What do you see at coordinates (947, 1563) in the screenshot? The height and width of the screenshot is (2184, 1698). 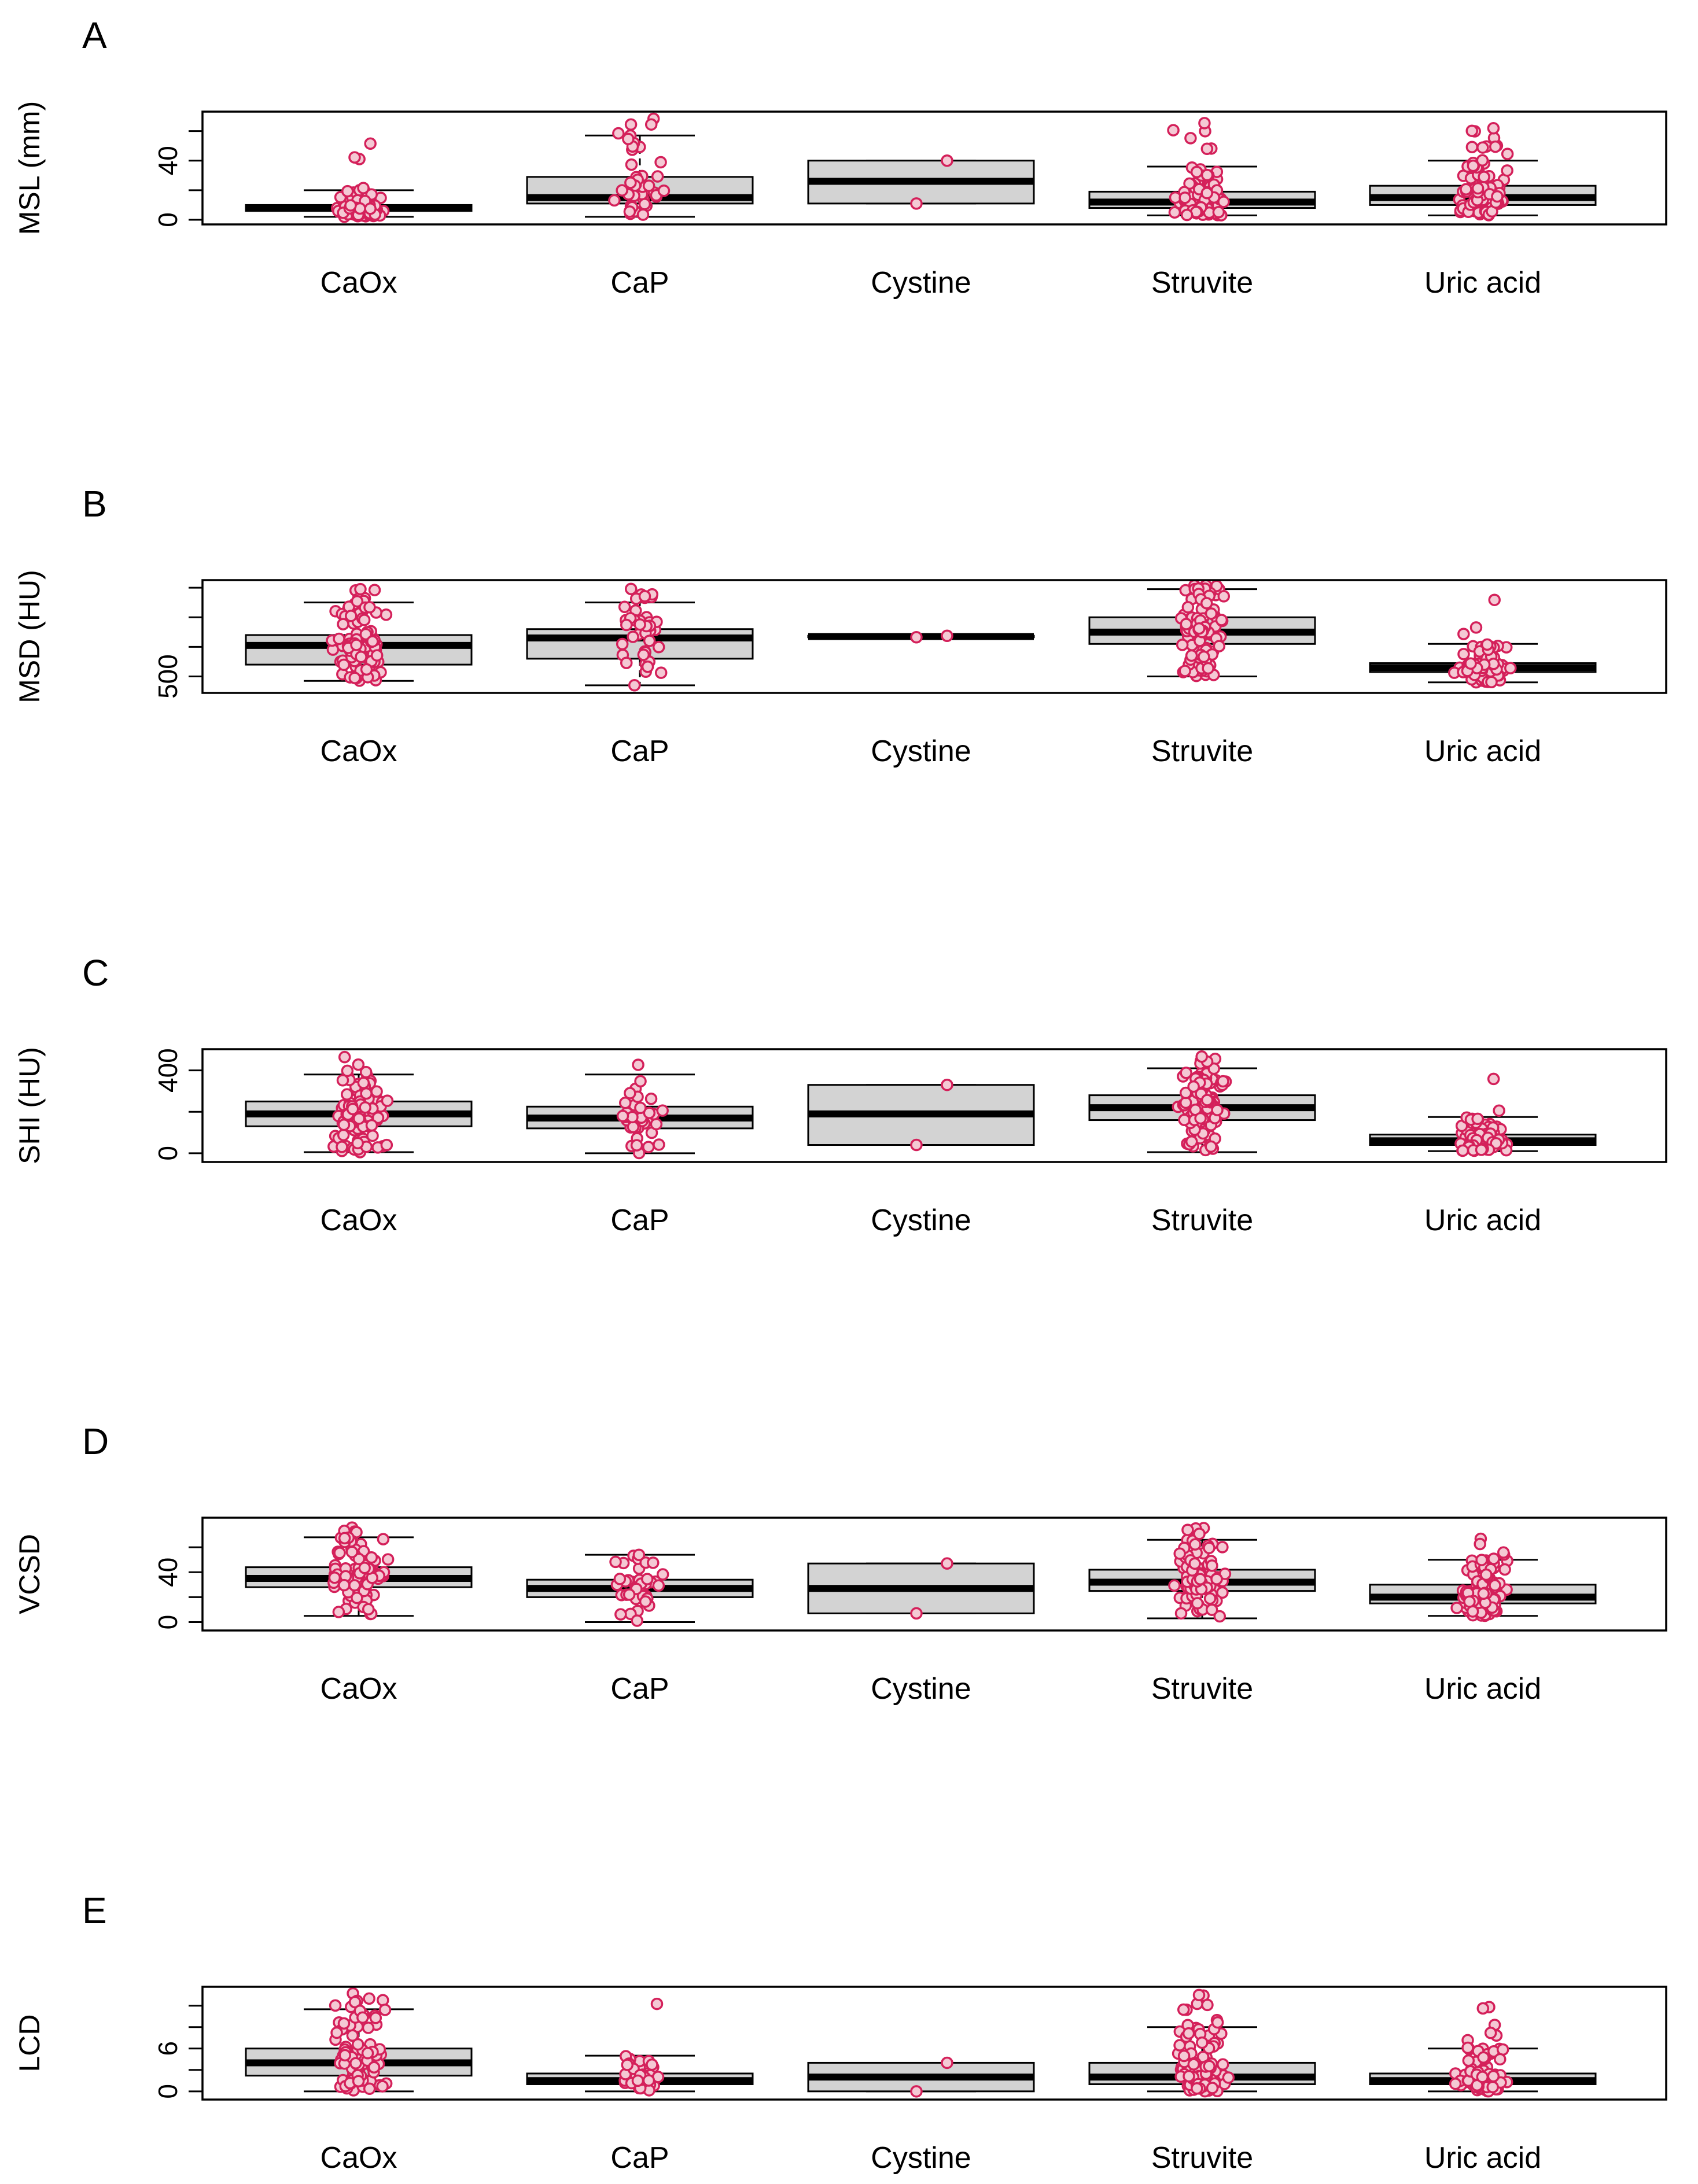 I see `point-d-cystine` at bounding box center [947, 1563].